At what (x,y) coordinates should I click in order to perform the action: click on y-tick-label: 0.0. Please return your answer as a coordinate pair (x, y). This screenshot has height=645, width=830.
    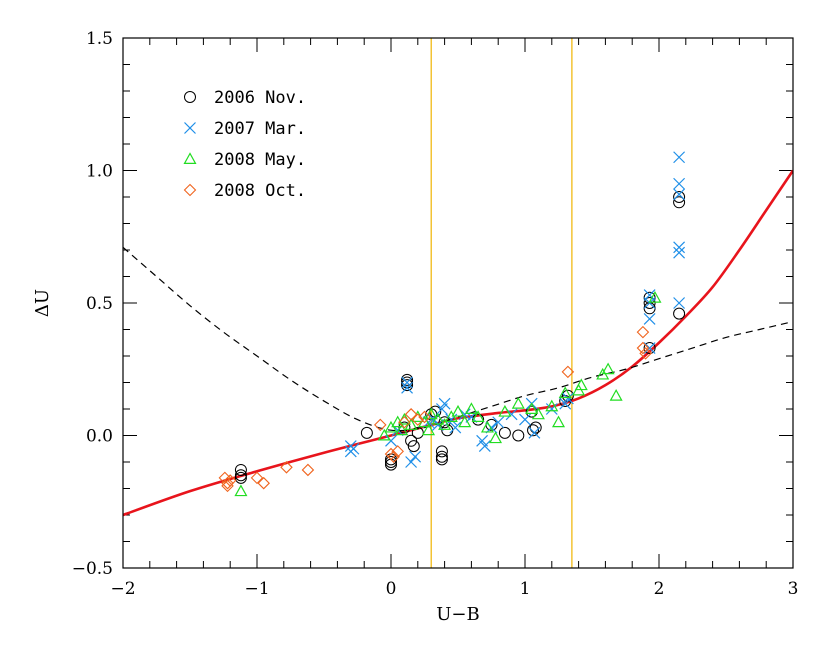
    Looking at the image, I should click on (99, 437).